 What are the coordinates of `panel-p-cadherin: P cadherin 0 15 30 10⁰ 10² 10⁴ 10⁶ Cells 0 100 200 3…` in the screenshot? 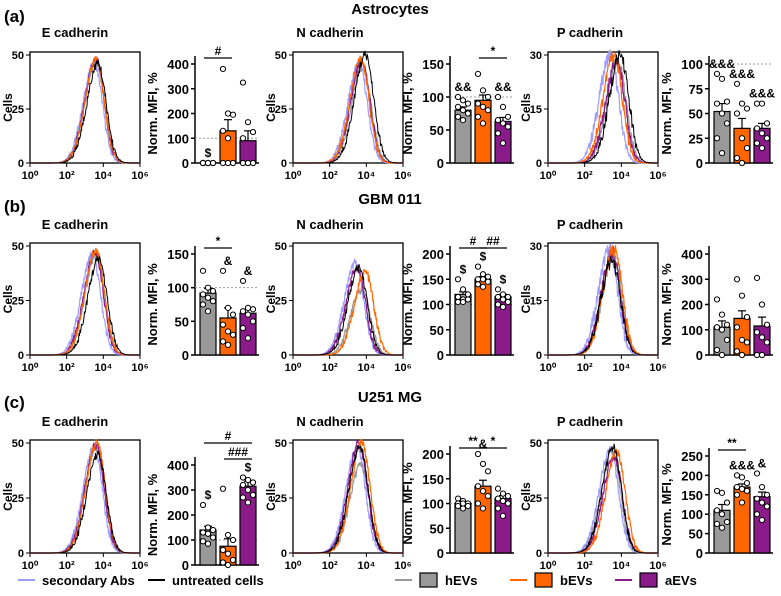 It's located at (646, 295).